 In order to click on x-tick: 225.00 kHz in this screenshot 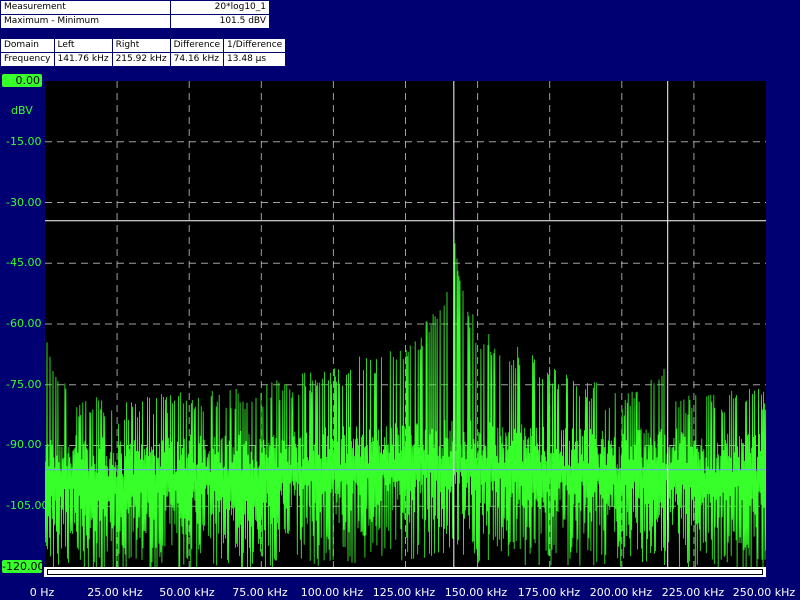, I will do `click(693, 592)`.